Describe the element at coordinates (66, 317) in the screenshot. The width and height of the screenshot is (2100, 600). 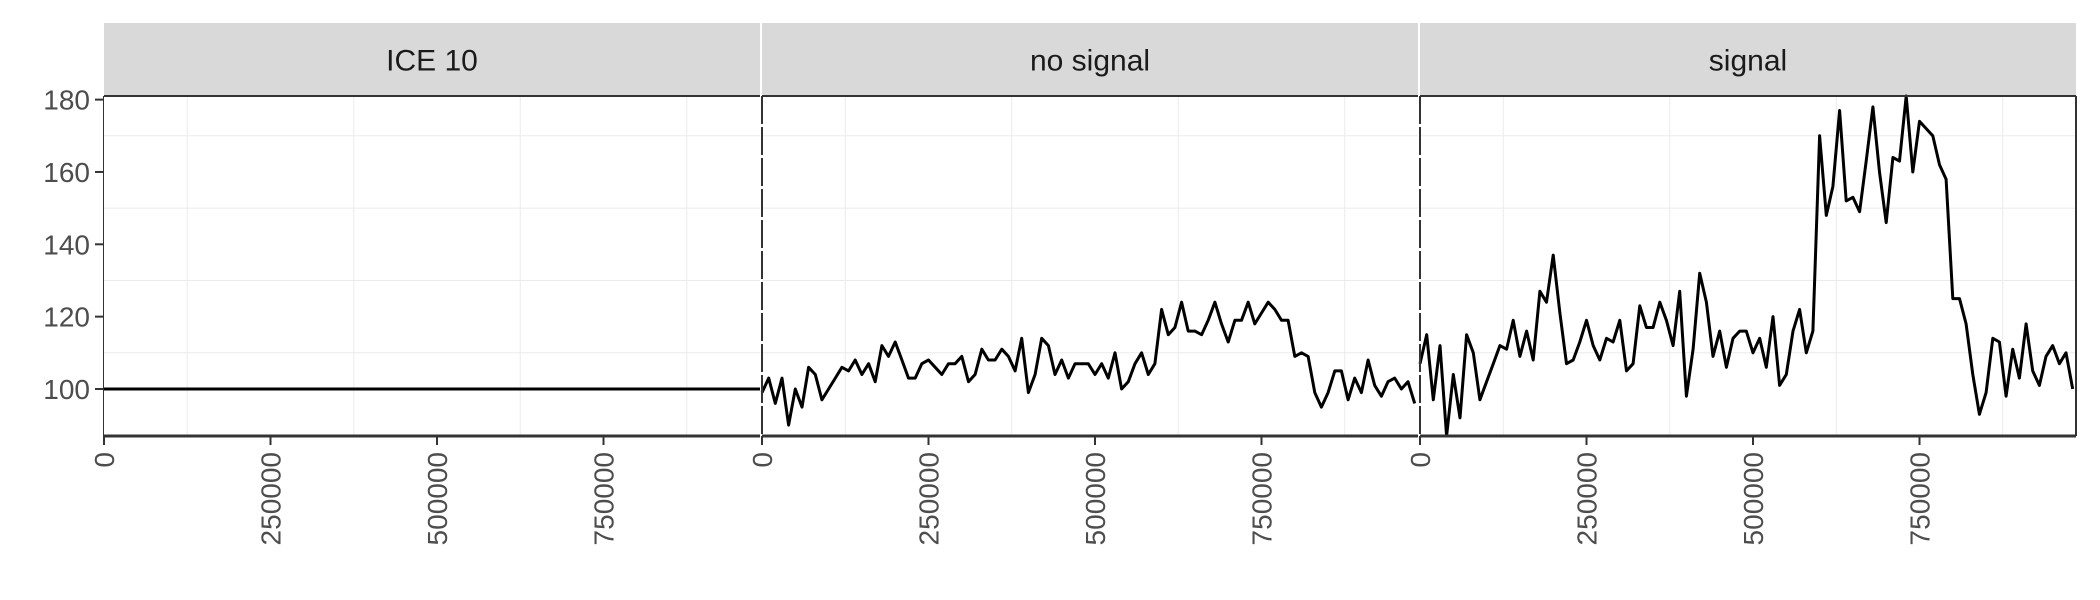
I see `y-tick-label: 120` at that location.